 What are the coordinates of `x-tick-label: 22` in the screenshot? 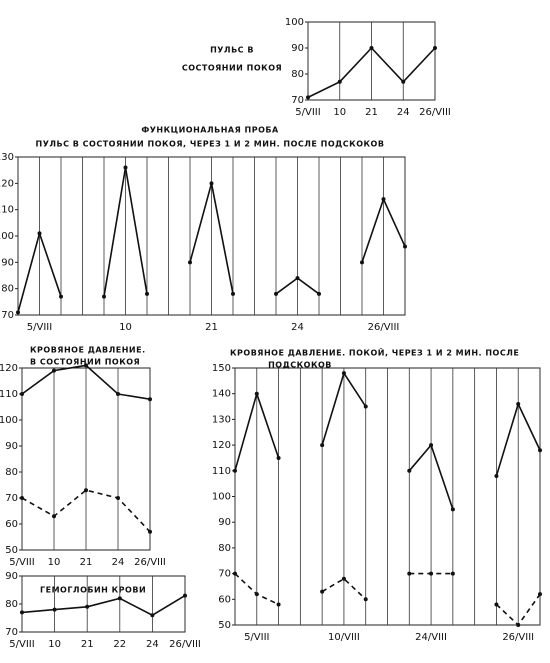 It's located at (119, 644).